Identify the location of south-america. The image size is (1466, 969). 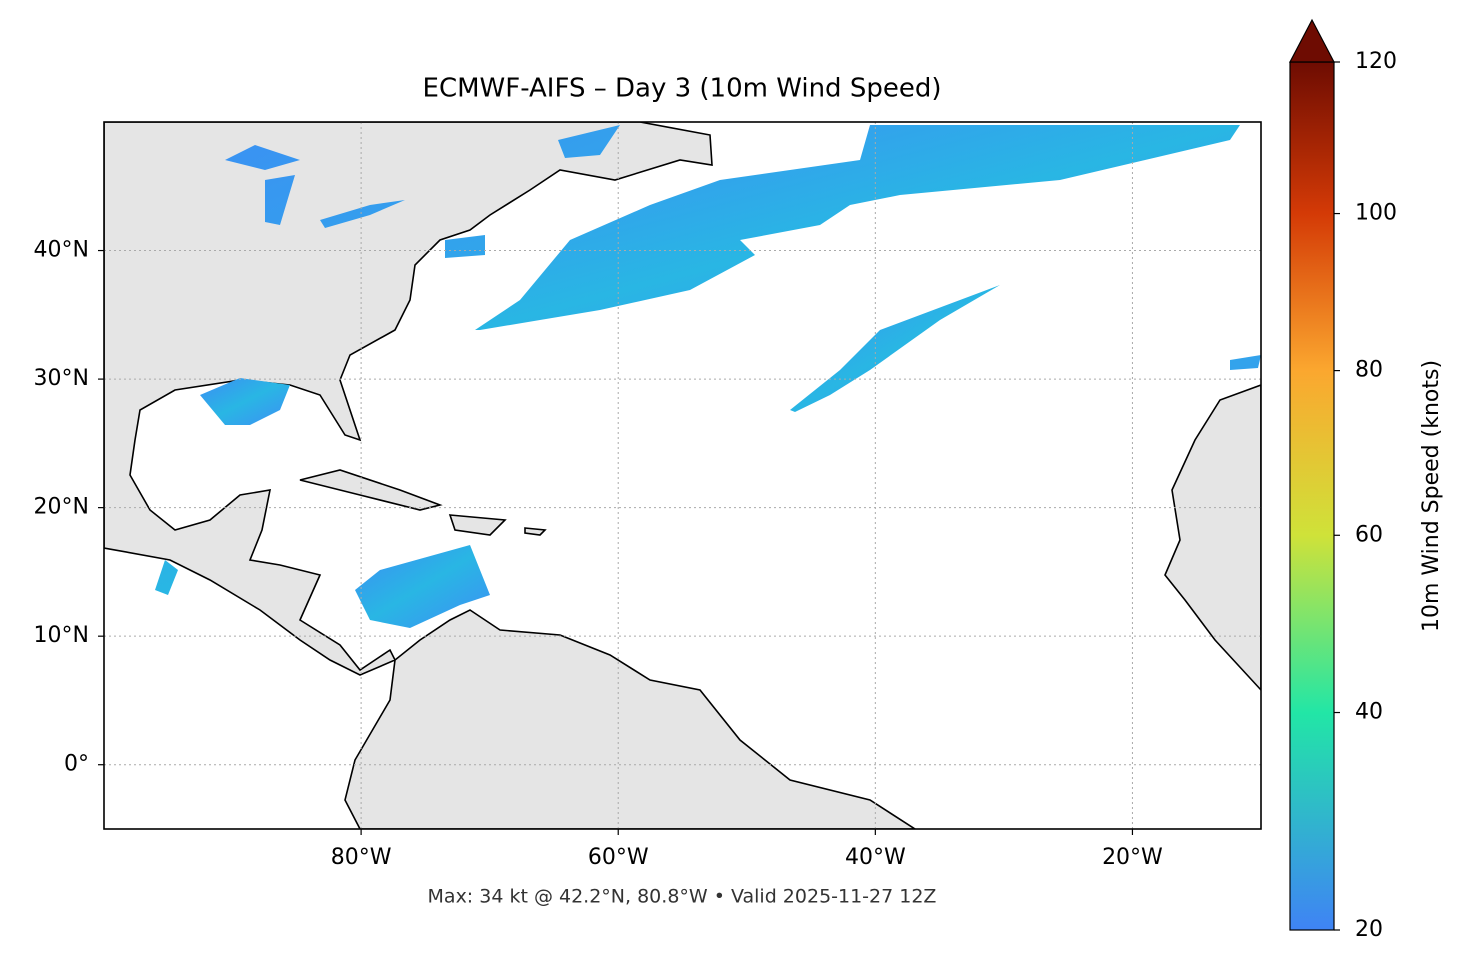
(630, 719).